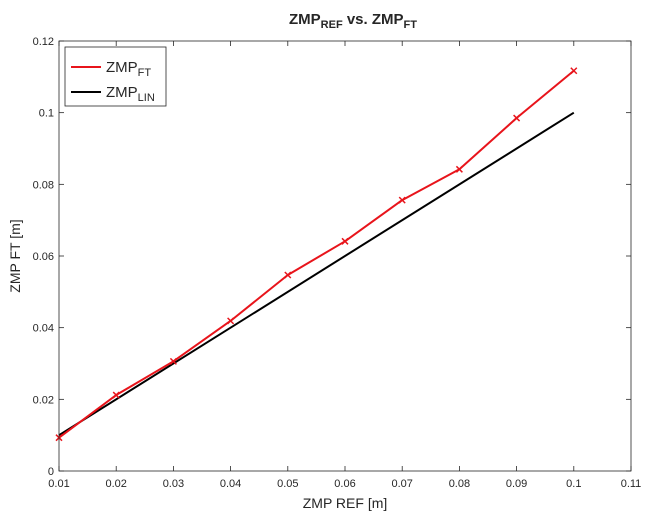 The image size is (661, 517). I want to click on x-tick-label: 0.07, so click(401, 484).